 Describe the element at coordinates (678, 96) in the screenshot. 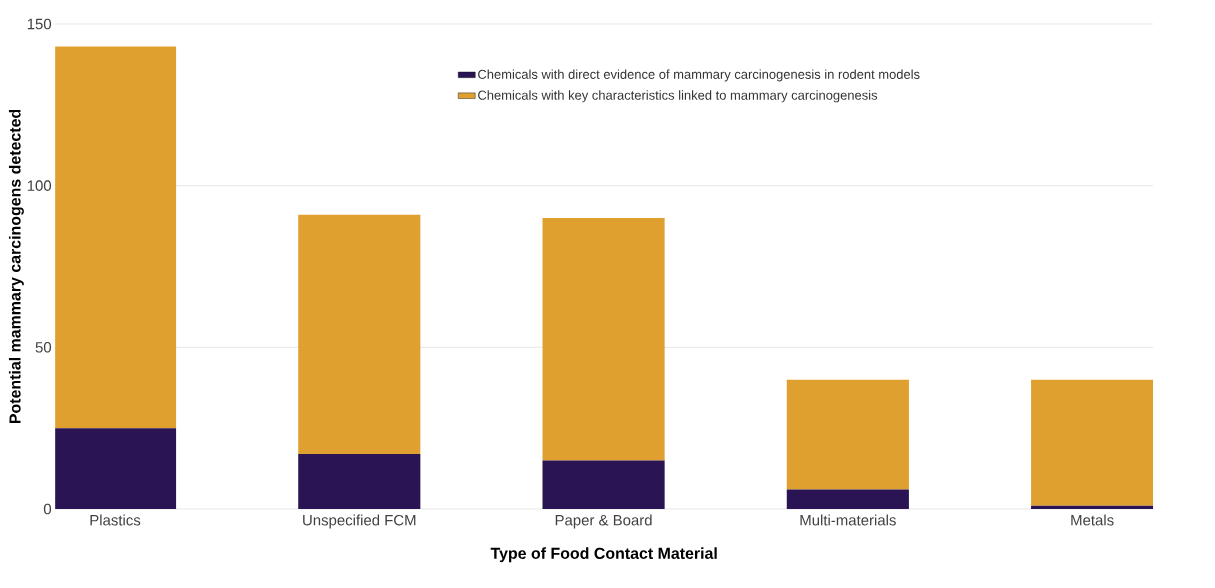

I see `legend-label: Chemicals with key characteristics linked to mammary carcinogenesis` at that location.